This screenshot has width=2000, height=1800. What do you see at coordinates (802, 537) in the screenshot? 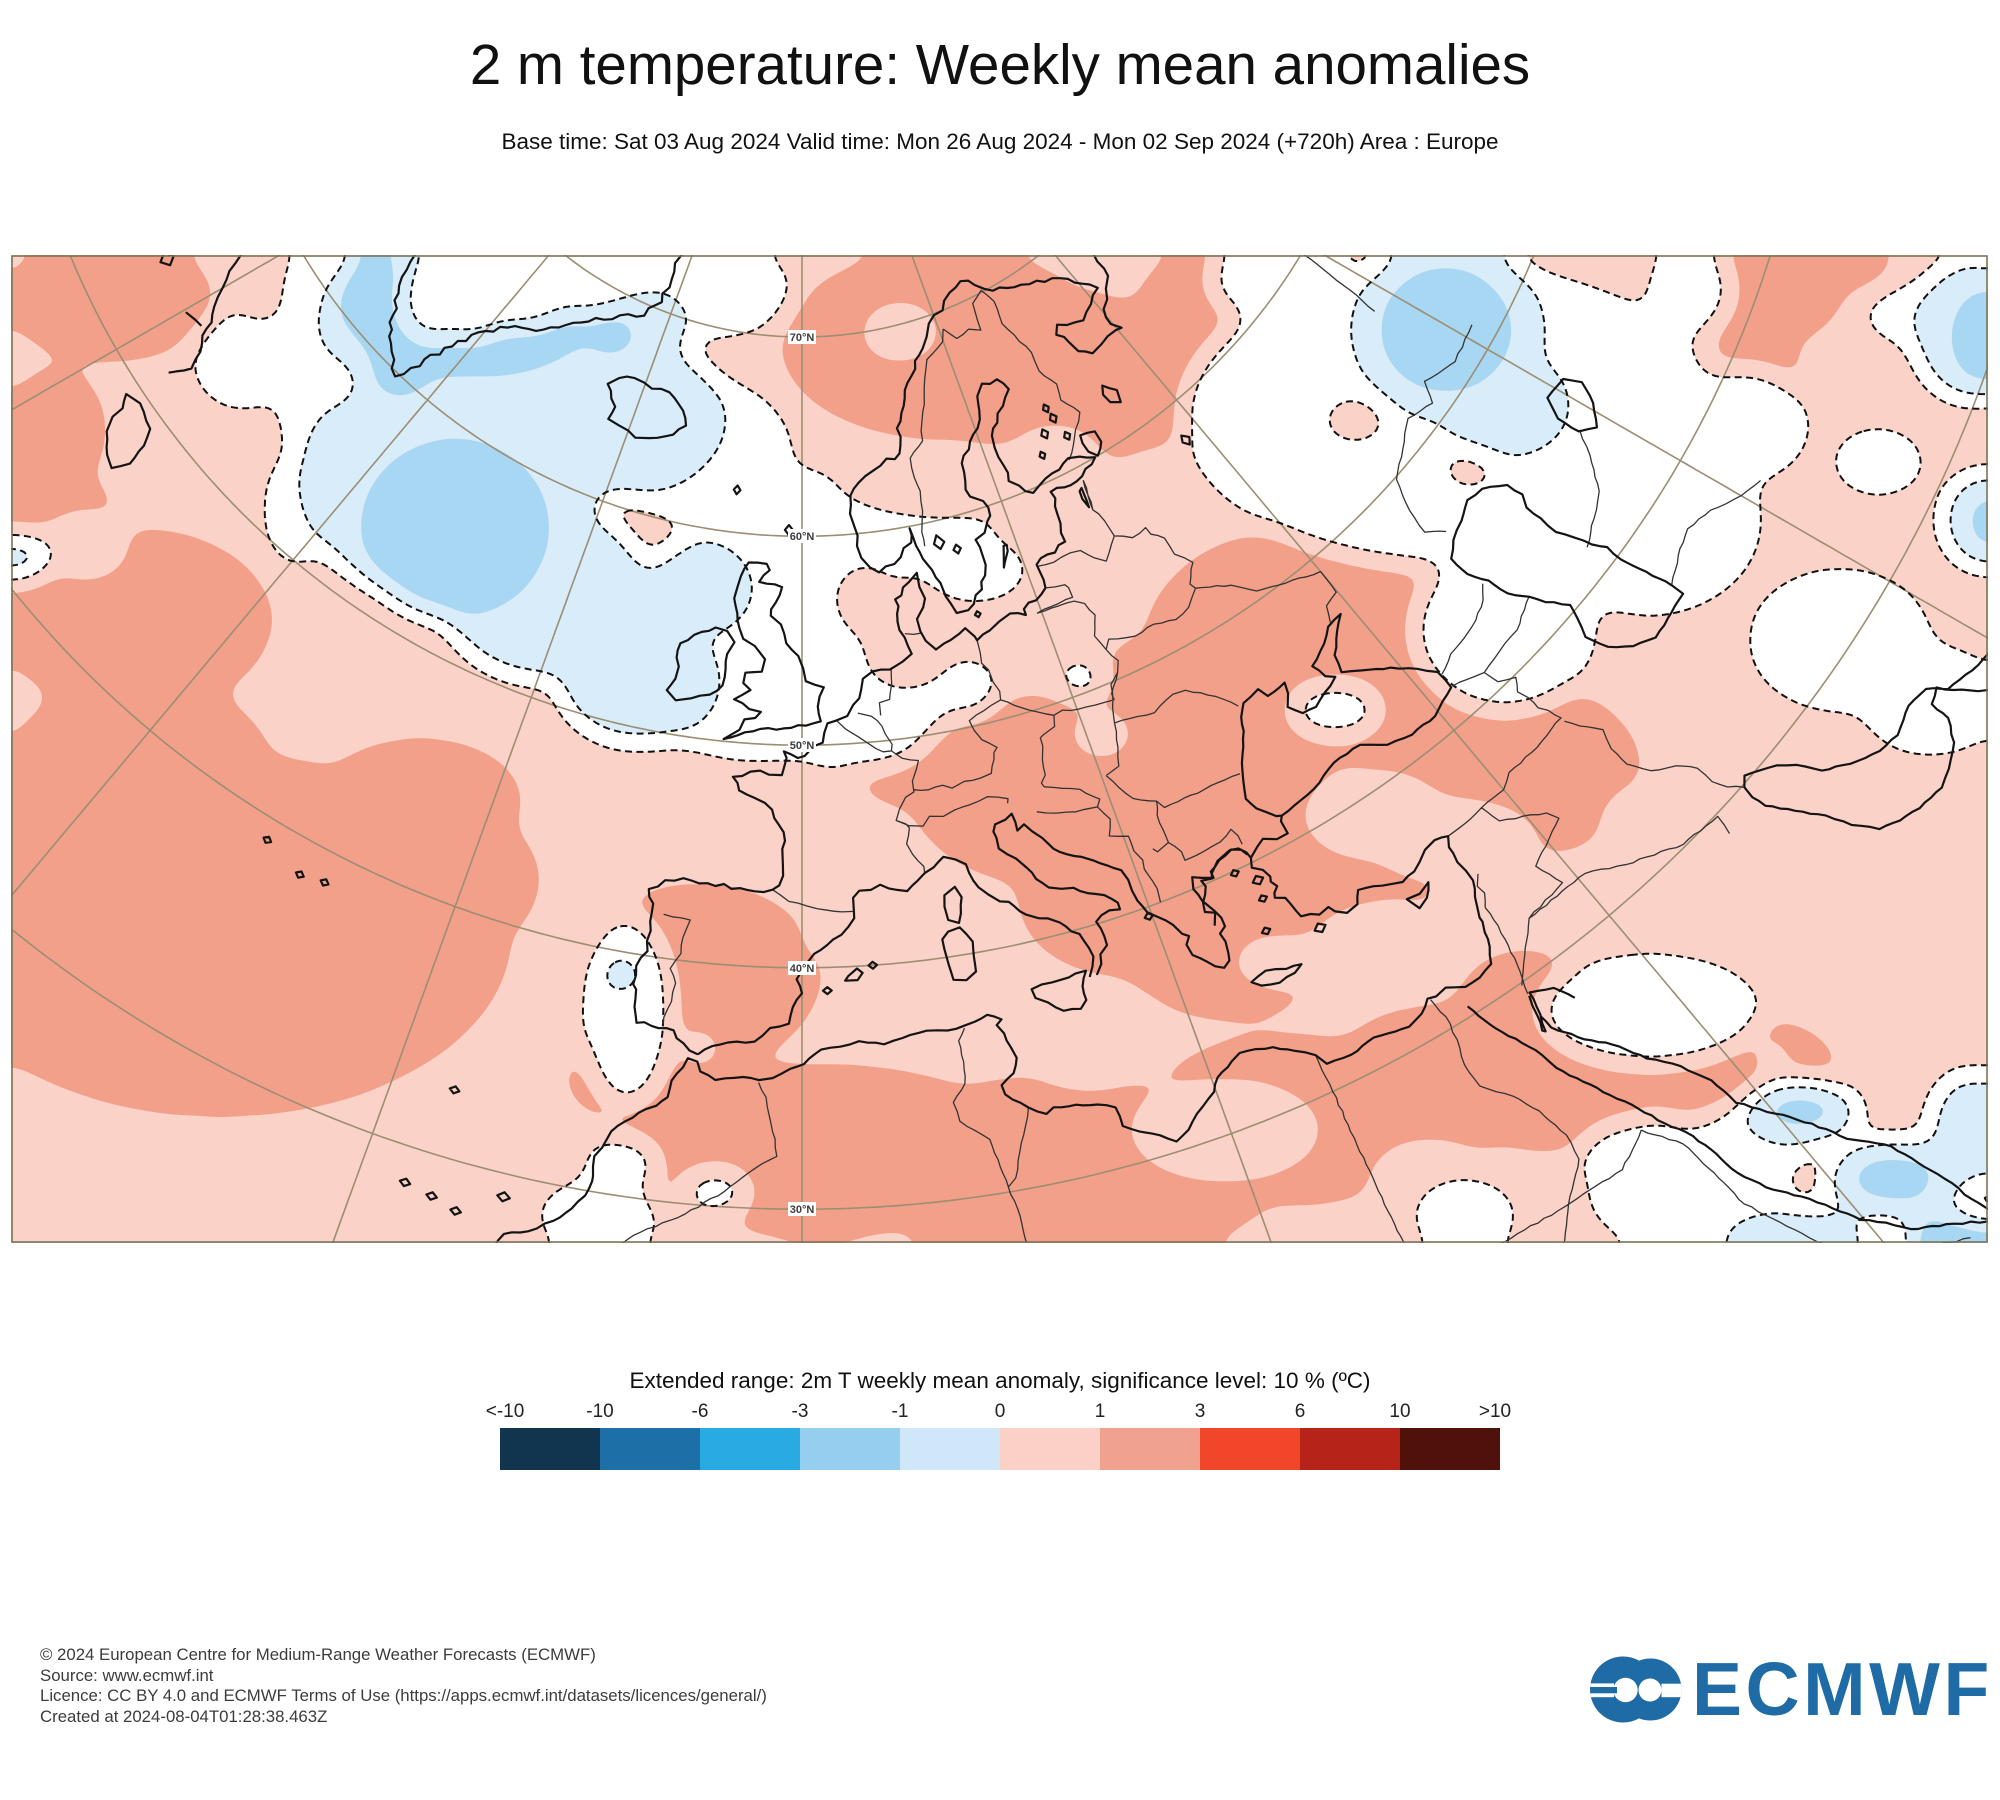
I see `svg-text: 60°N` at bounding box center [802, 537].